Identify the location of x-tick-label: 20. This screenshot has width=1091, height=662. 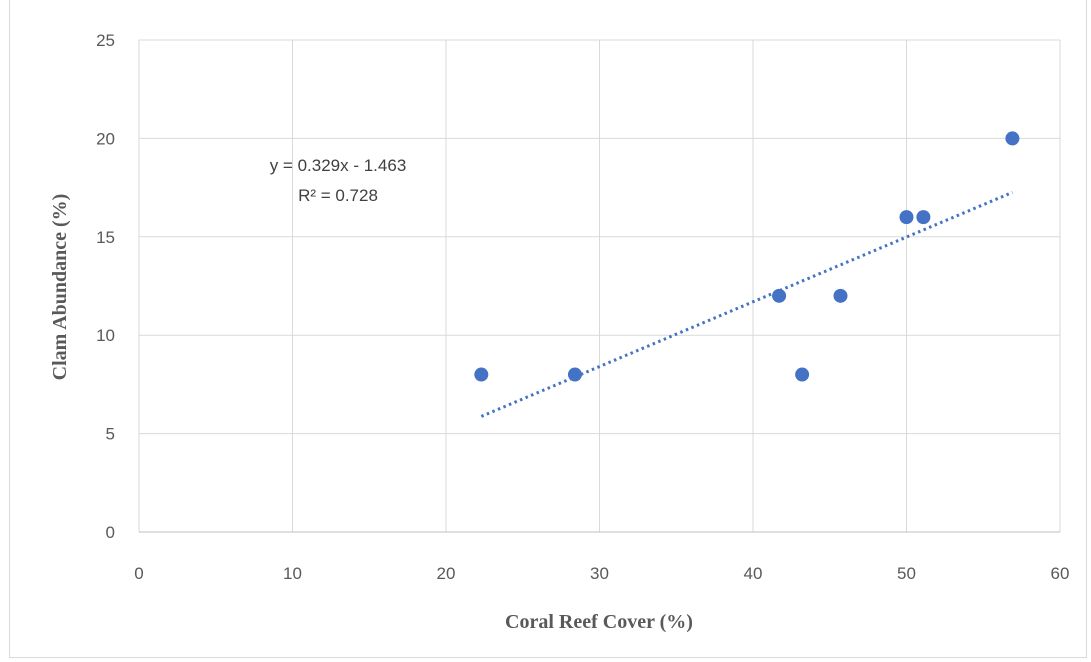
(446, 573).